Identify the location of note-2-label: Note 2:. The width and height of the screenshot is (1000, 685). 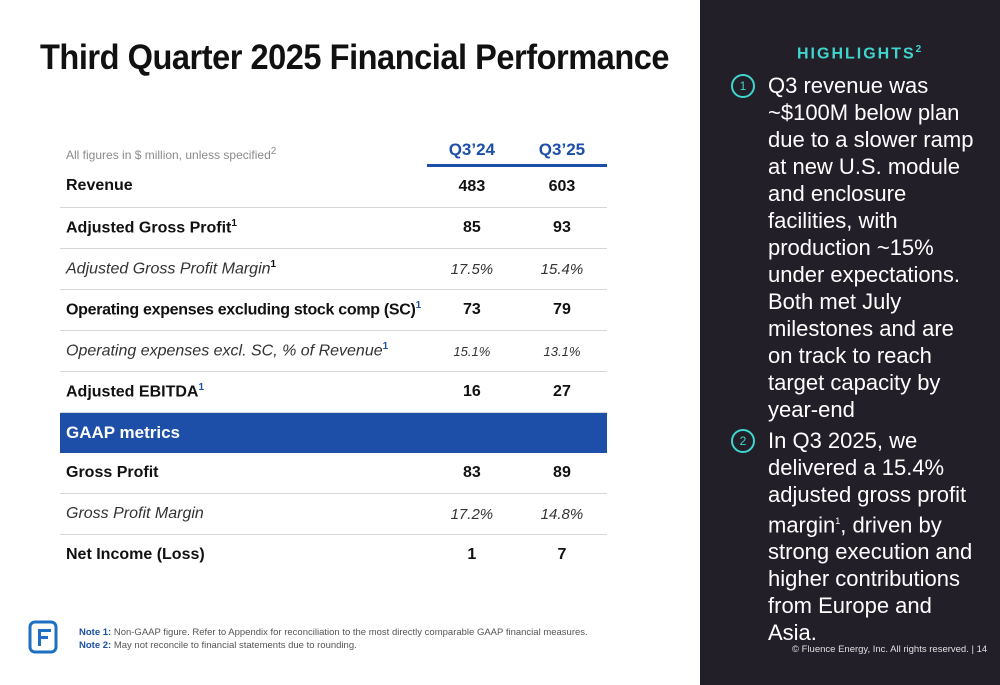
(95, 645).